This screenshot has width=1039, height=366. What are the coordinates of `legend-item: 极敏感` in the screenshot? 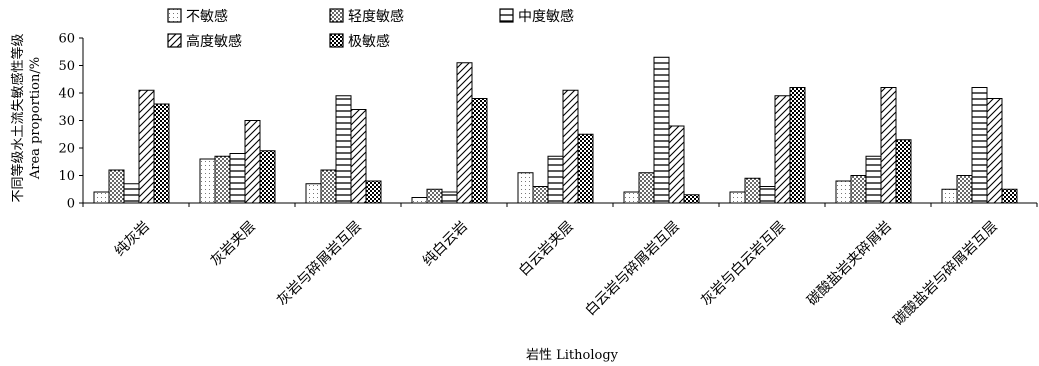 It's located at (359, 41).